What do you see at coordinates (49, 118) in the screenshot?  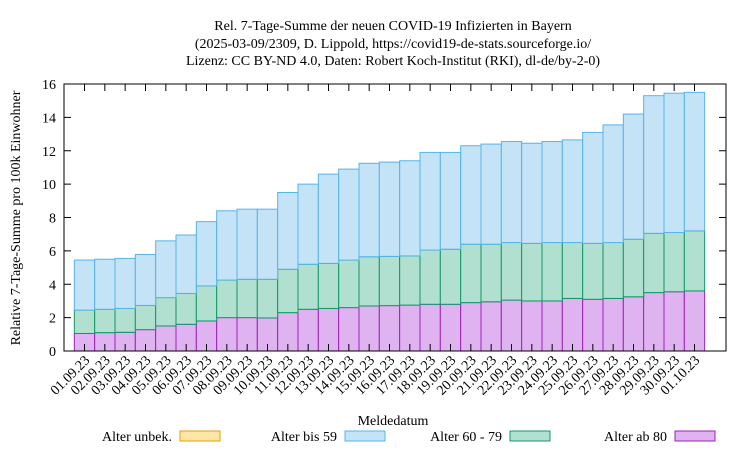 I see `y-tick-label: 14` at bounding box center [49, 118].